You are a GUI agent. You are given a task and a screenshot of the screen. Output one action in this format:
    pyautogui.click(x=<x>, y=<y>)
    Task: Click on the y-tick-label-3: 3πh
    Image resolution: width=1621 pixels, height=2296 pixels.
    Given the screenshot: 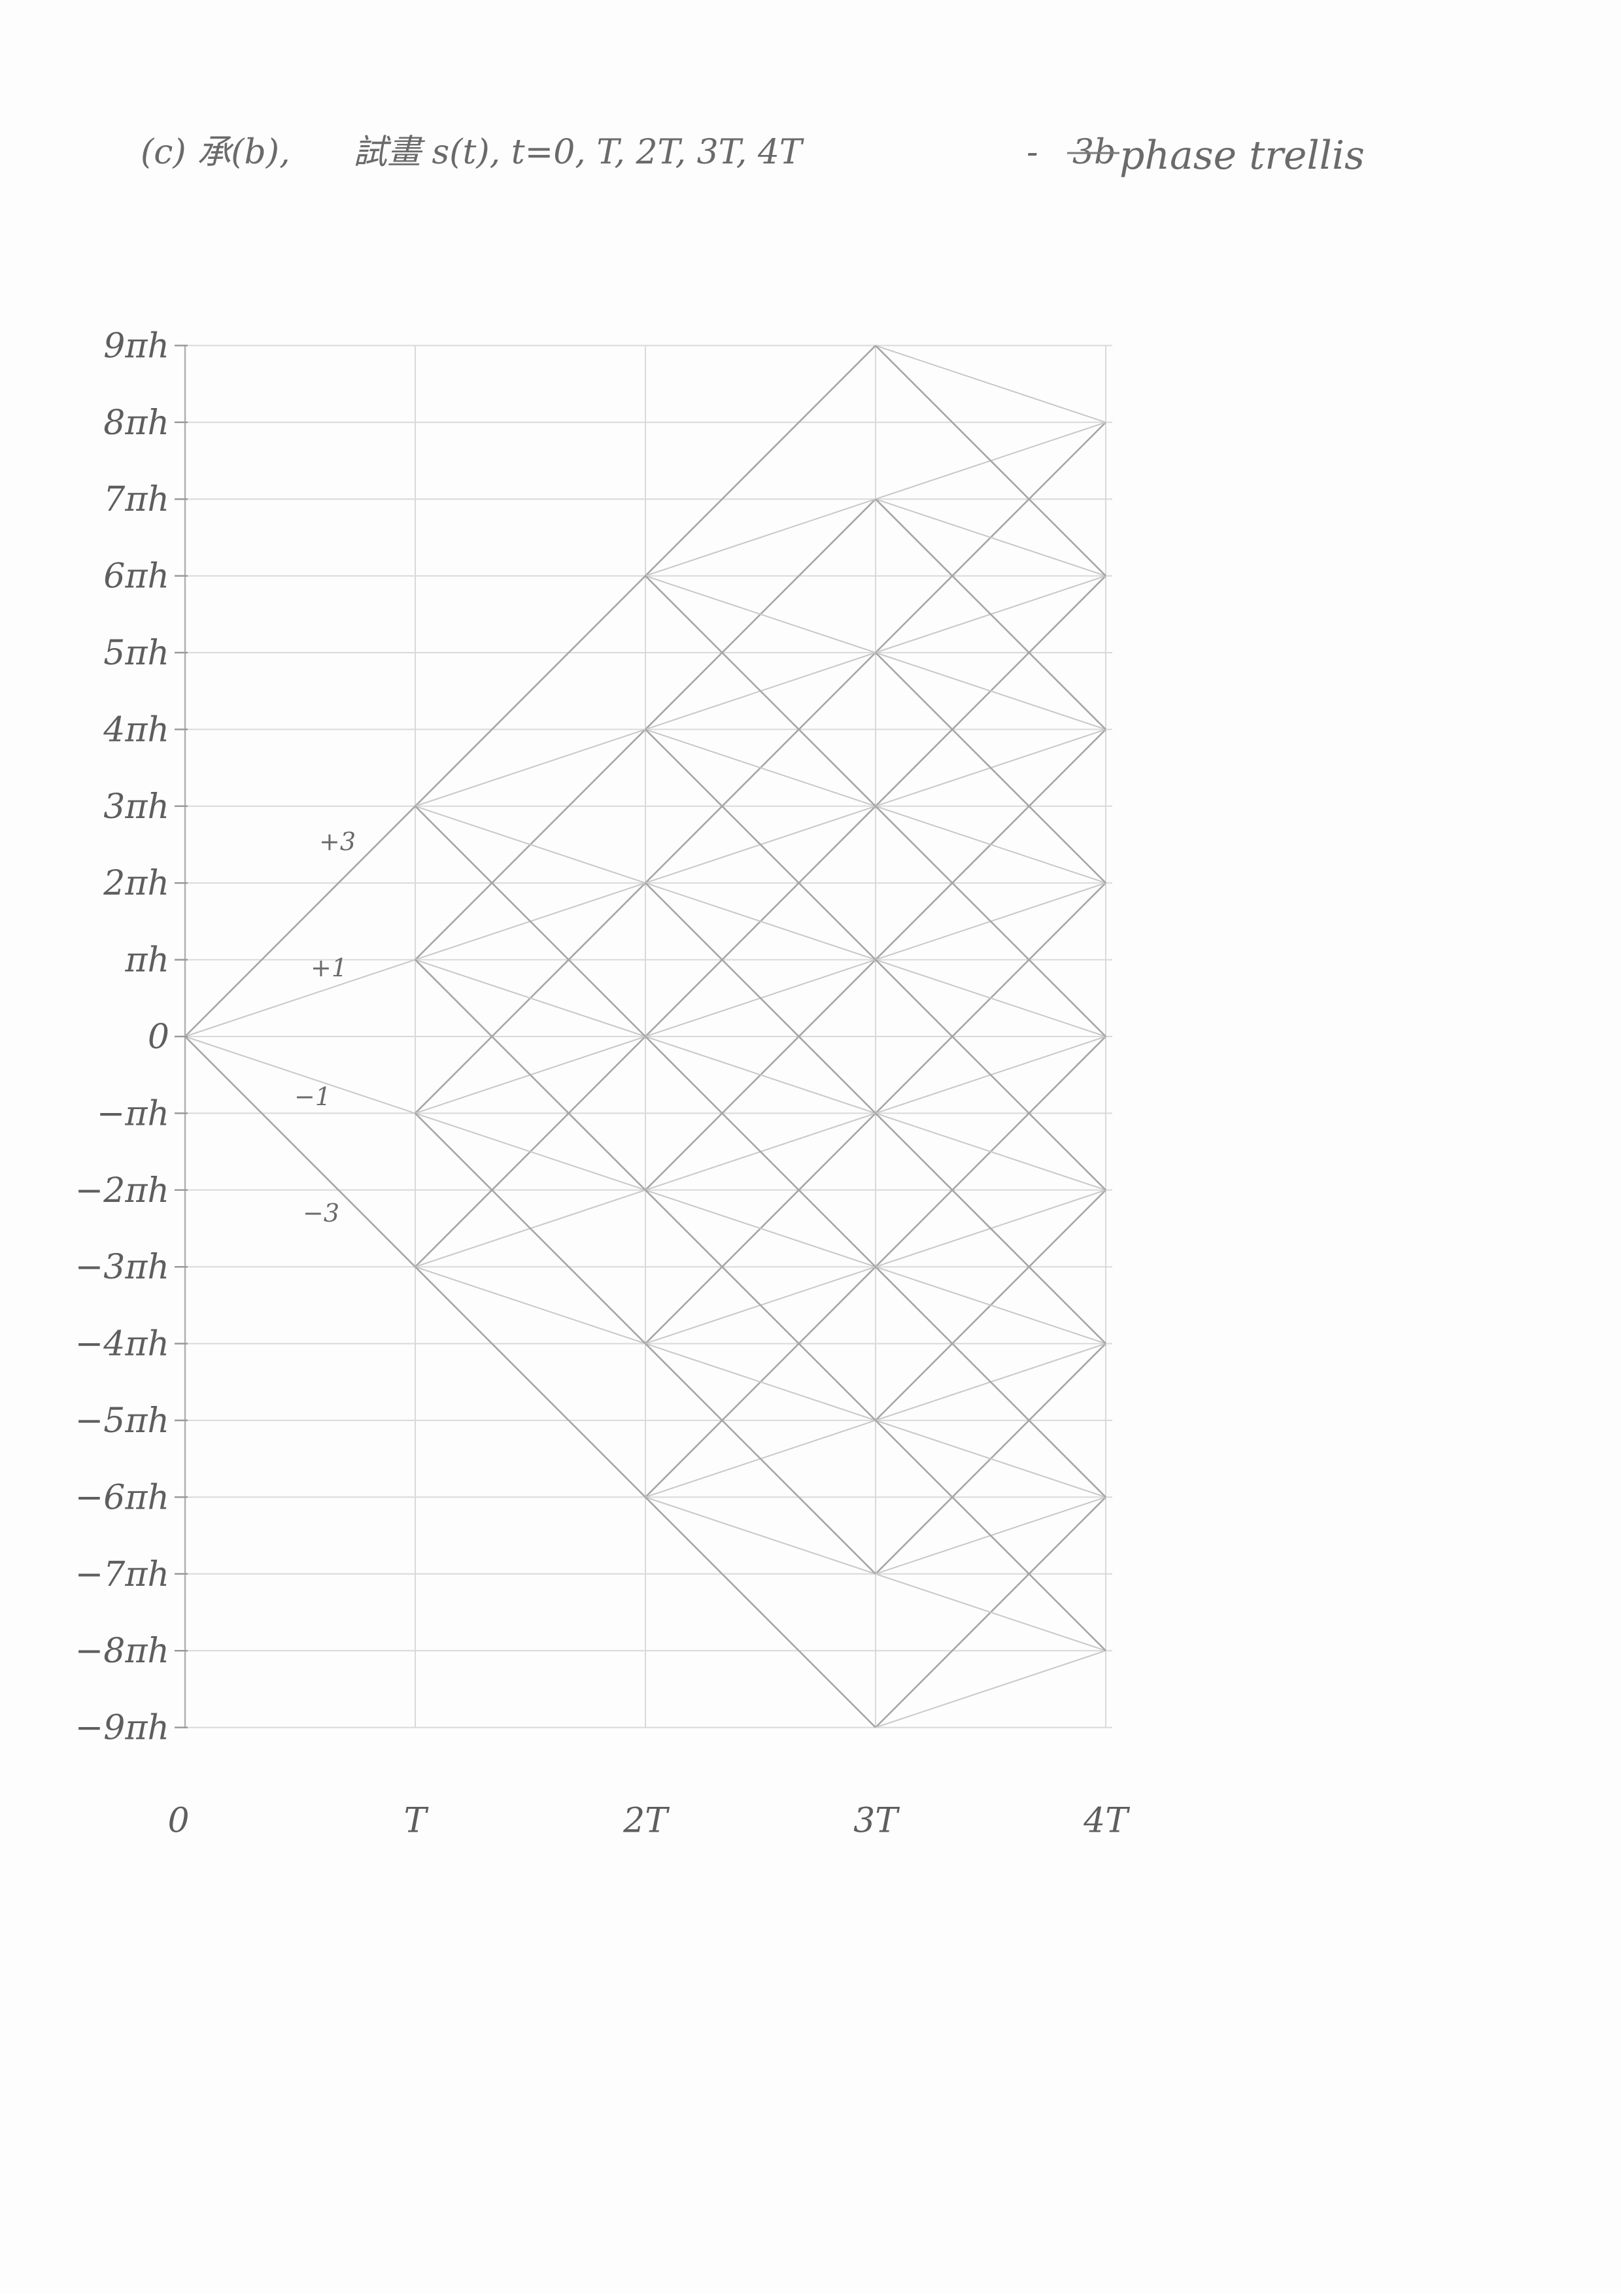 What is the action you would take?
    pyautogui.click(x=136, y=807)
    